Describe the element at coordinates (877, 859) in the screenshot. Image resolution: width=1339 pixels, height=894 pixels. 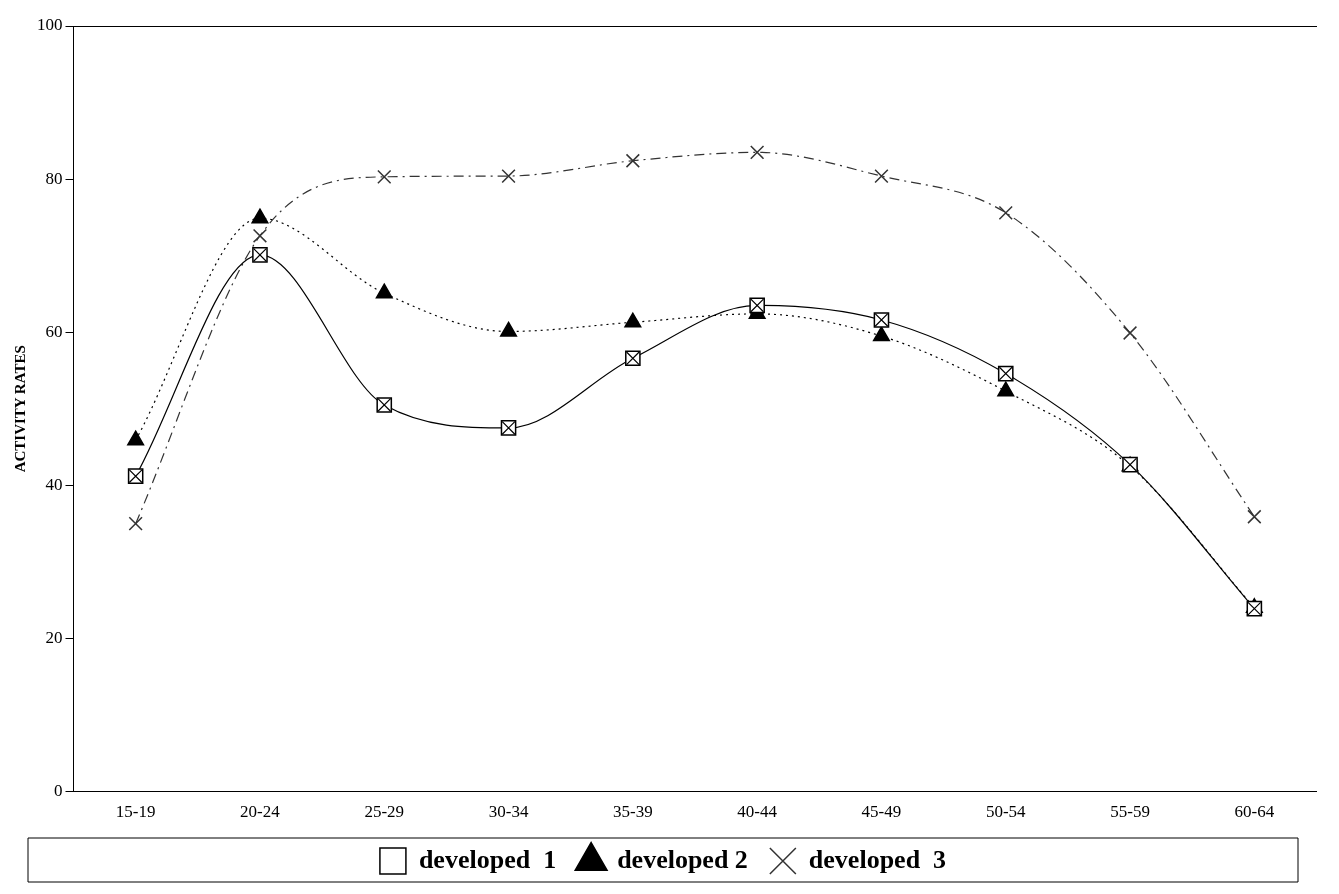
I see `legend-label: developed 3` at that location.